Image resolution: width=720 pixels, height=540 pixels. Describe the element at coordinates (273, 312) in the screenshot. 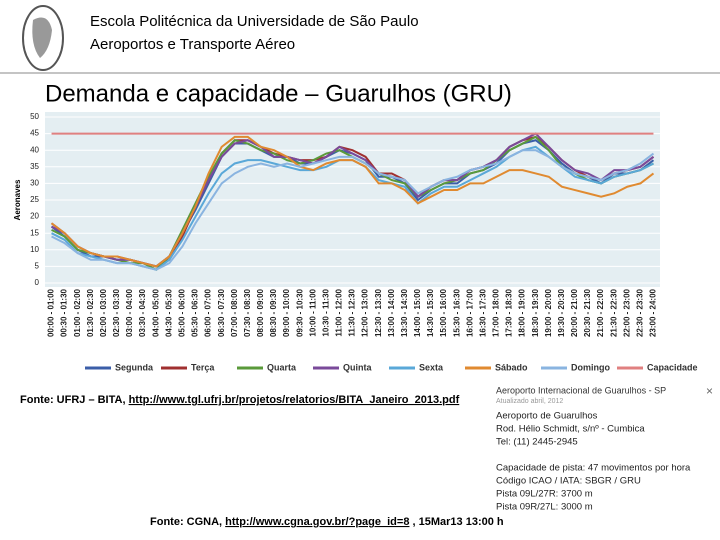

I see `x-tick-label: 08:30 - 09:30` at that location.